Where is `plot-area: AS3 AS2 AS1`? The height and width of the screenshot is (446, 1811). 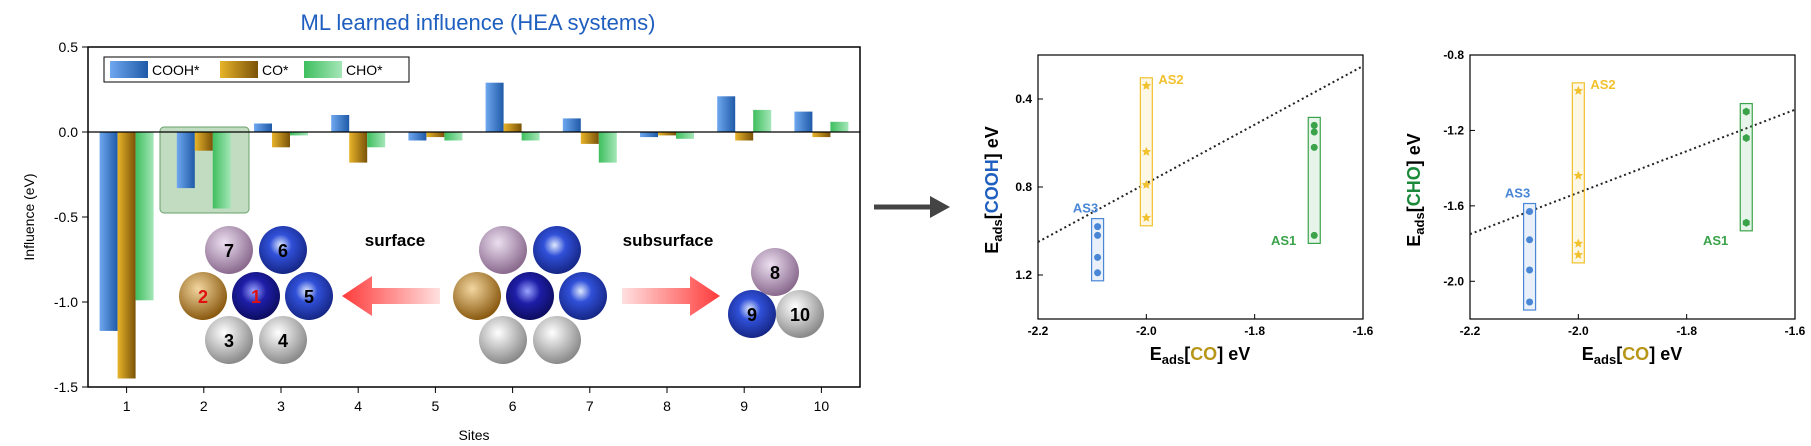
plot-area: AS3 AS2 AS1 is located at coordinates (1632, 194).